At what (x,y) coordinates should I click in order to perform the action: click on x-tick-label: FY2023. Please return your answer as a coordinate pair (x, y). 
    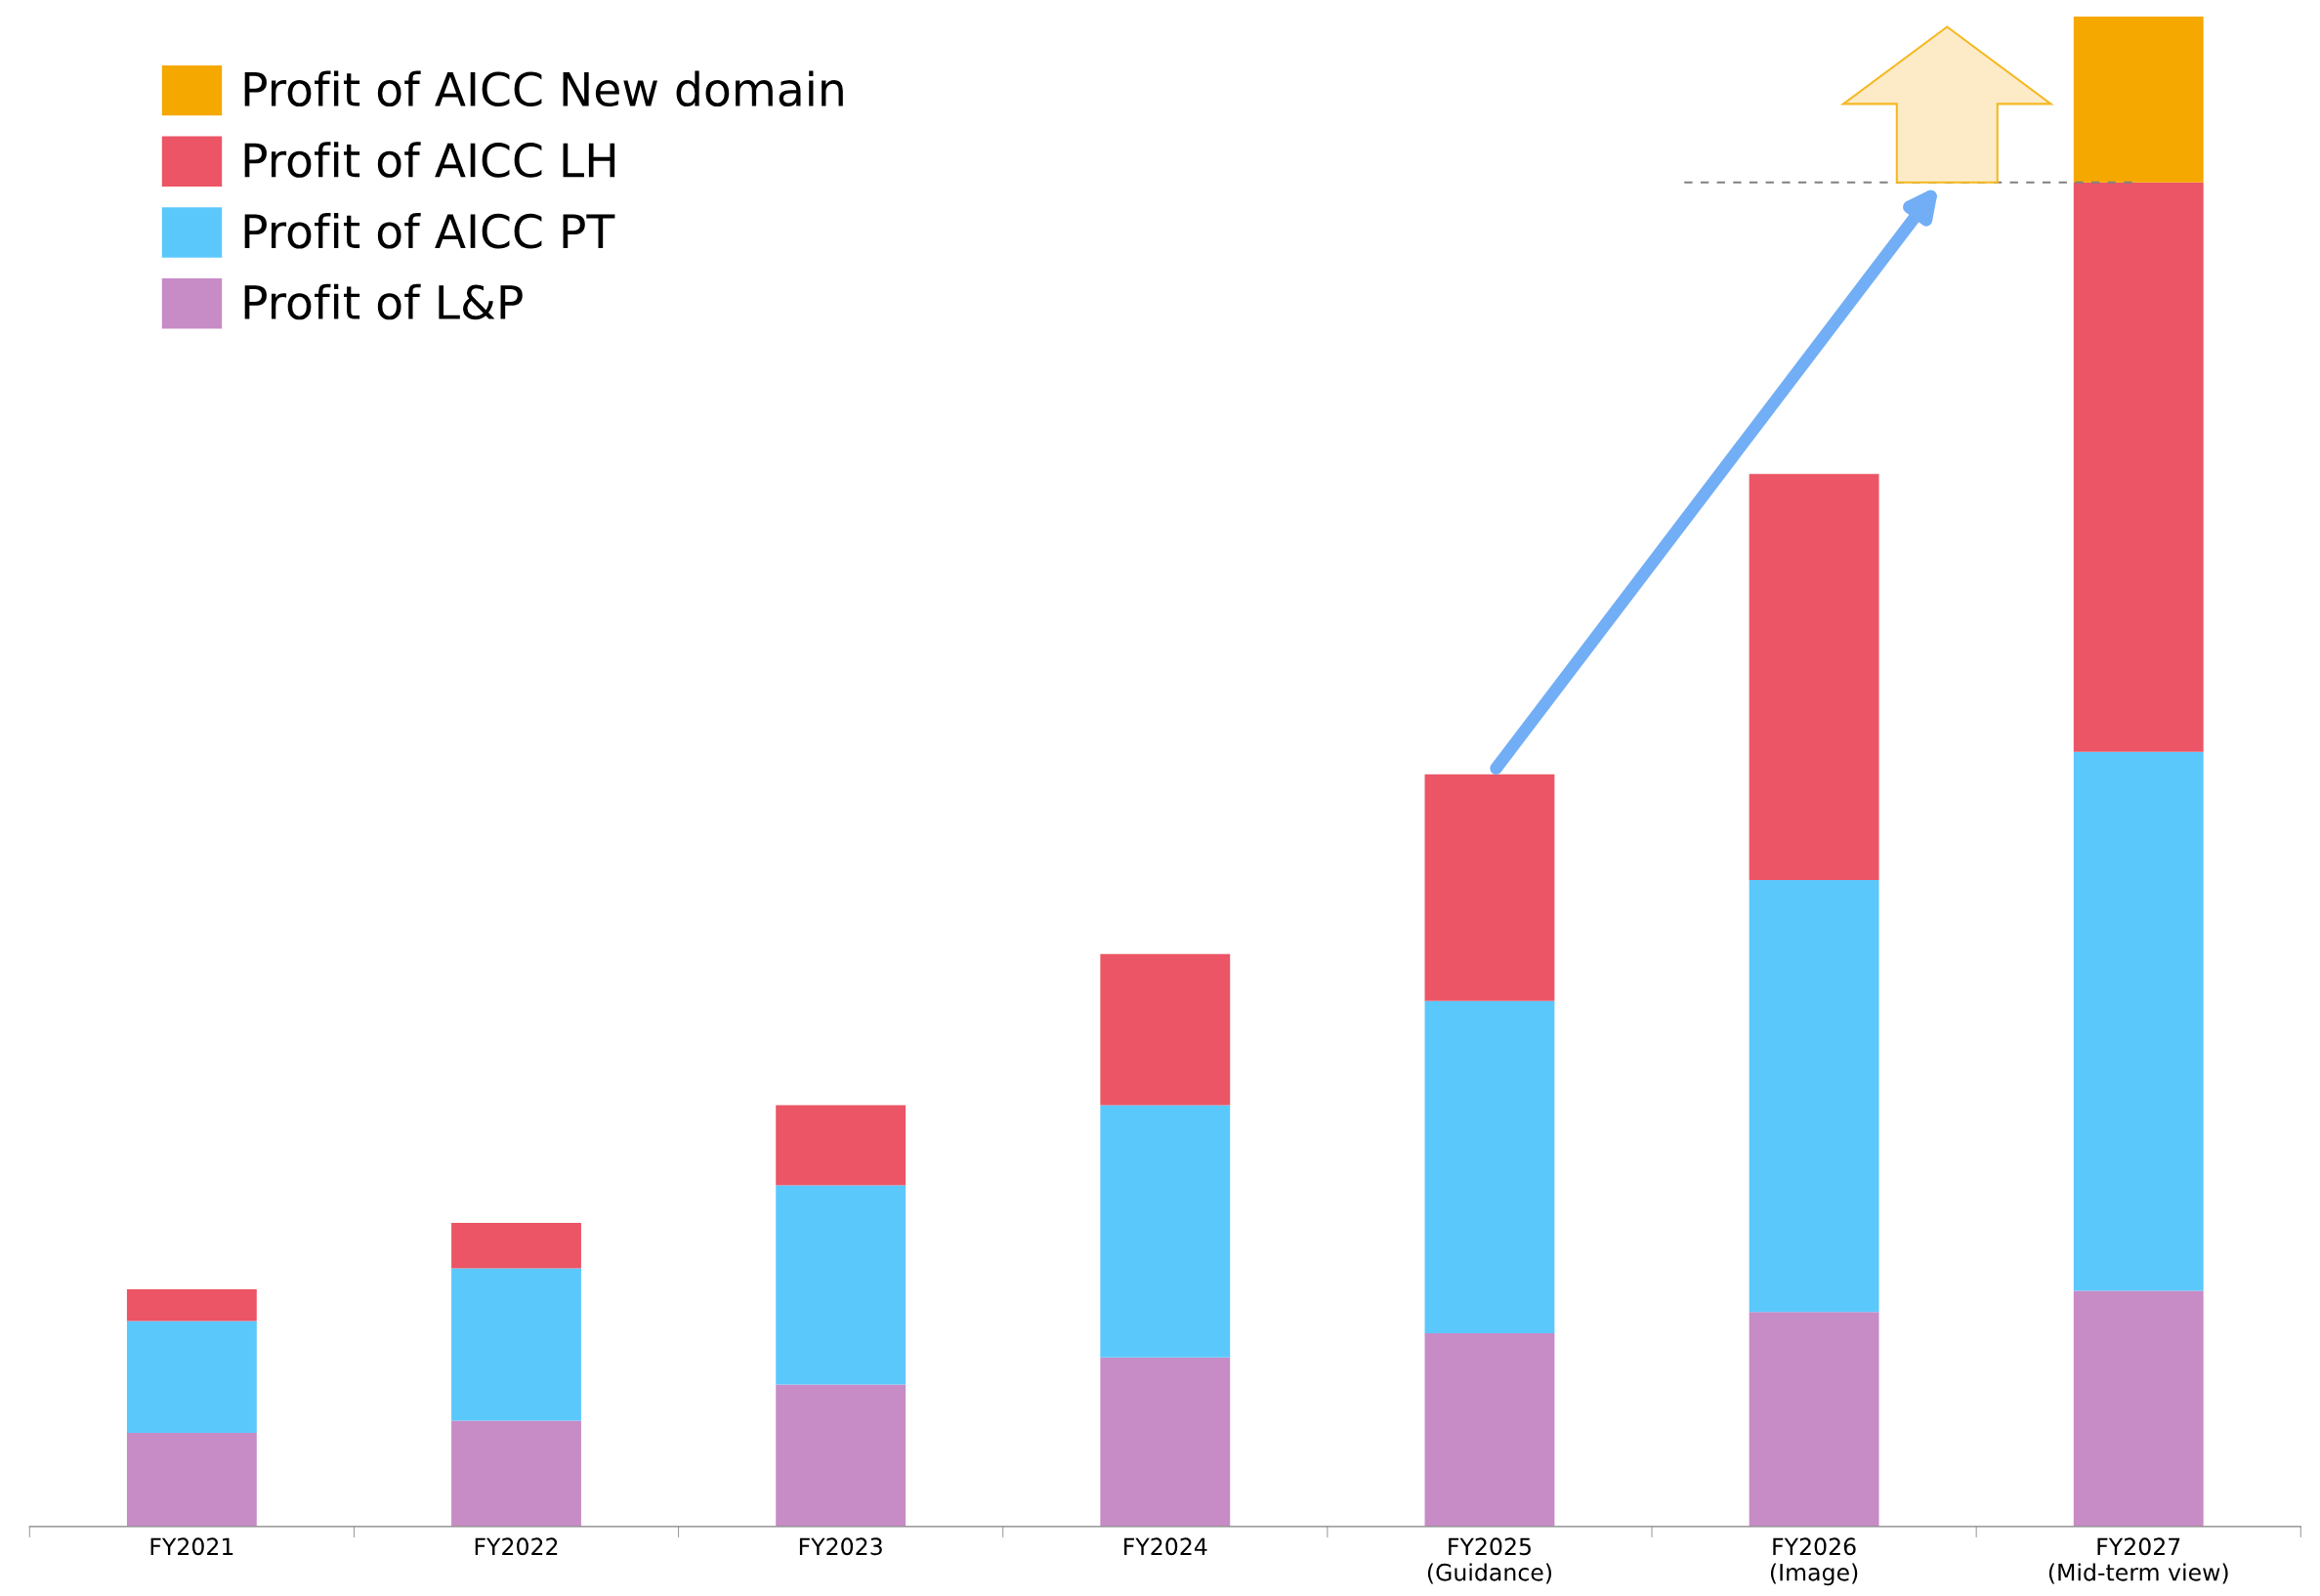
    Looking at the image, I should click on (840, 1546).